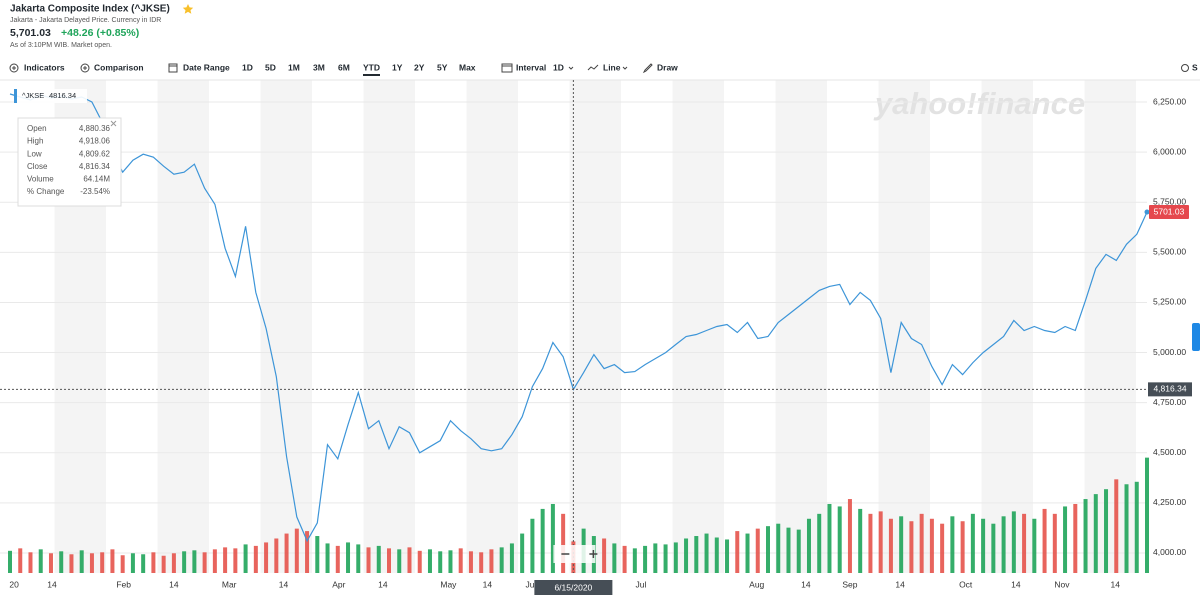 Image resolution: width=1200 pixels, height=609 pixels. What do you see at coordinates (96, 179) in the screenshot?
I see `tooltip-value: 64.14M` at bounding box center [96, 179].